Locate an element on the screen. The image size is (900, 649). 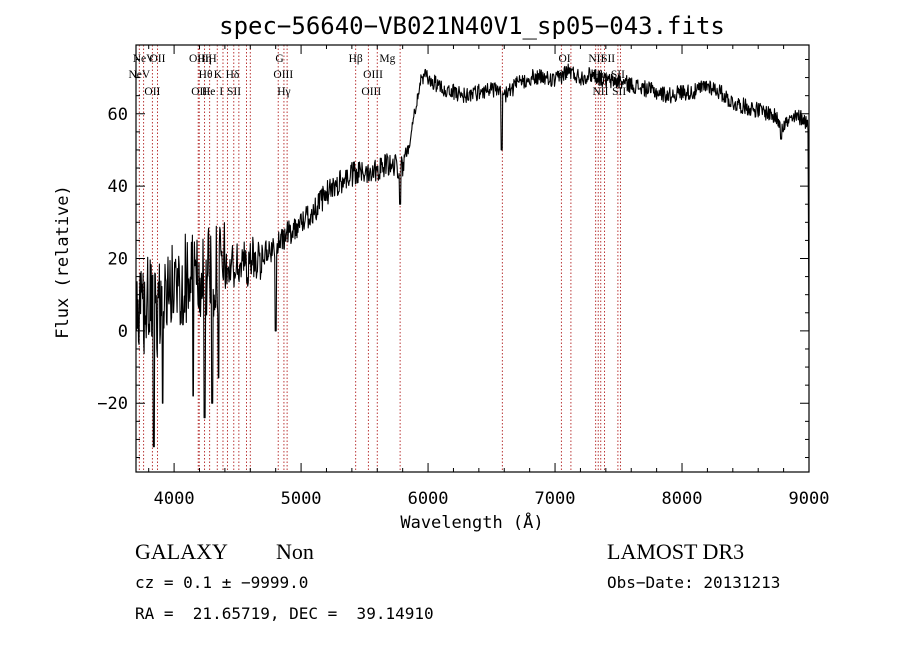
y-axis-label: Flux (relative) is located at coordinates (63, 262).